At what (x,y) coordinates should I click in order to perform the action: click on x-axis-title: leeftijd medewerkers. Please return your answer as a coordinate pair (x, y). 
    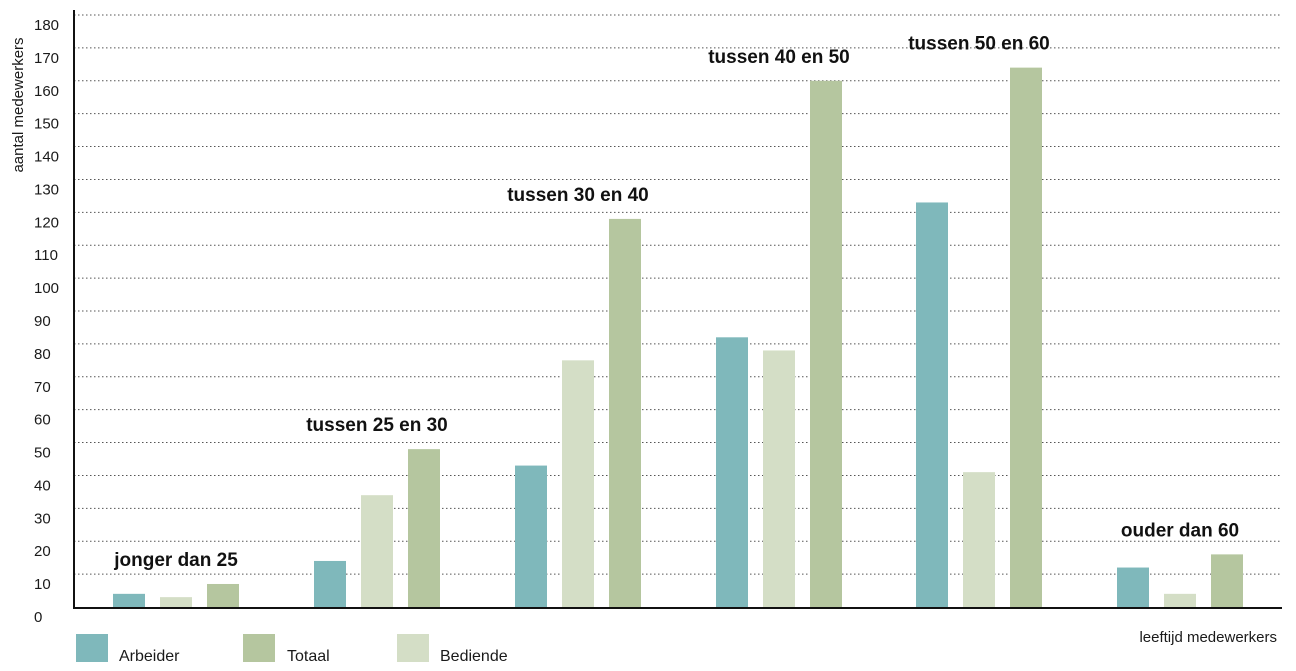
    Looking at the image, I should click on (1208, 637).